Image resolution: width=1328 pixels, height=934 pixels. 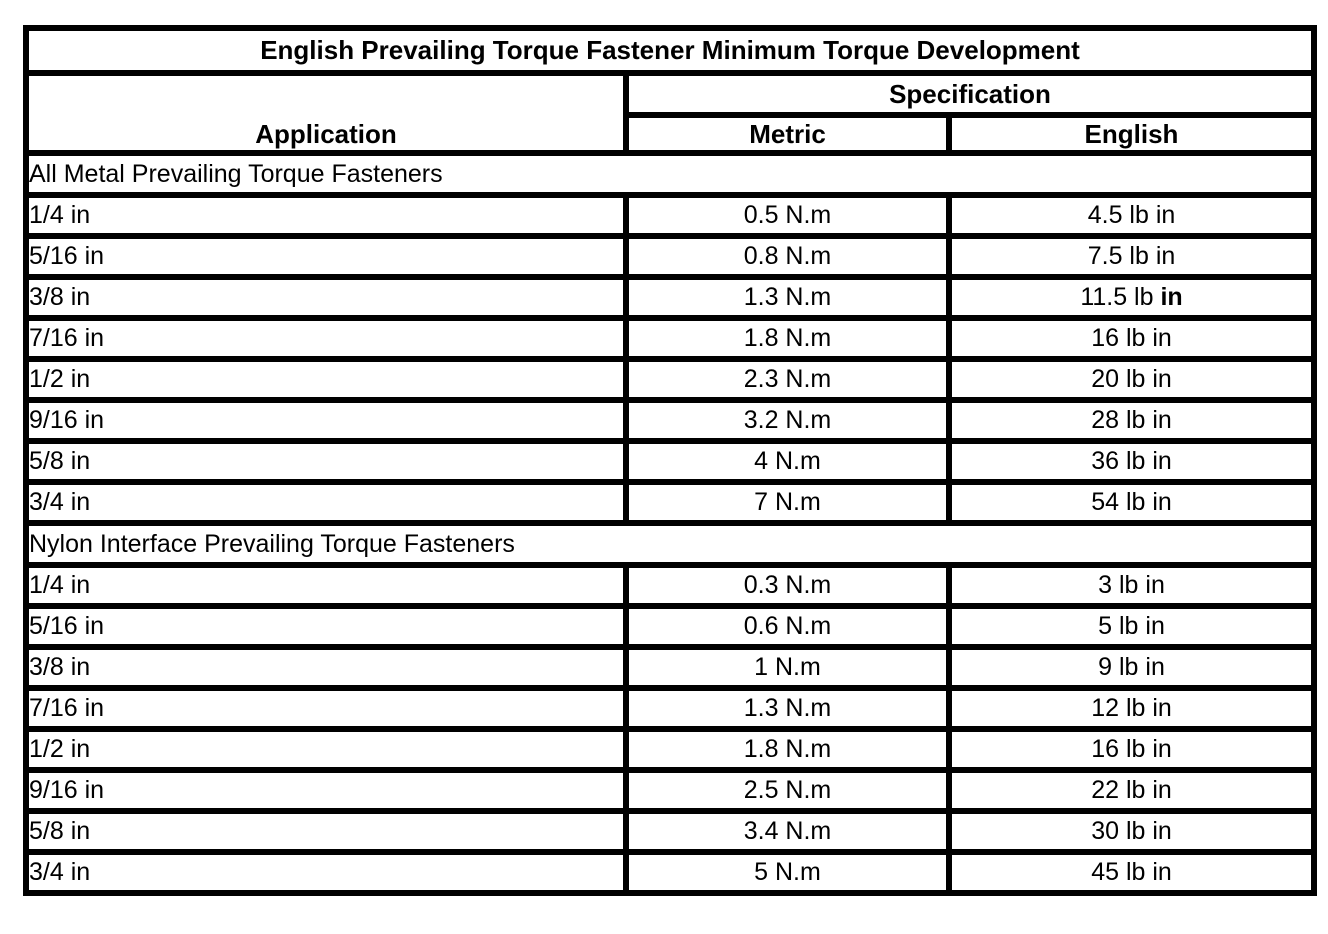 What do you see at coordinates (787, 134) in the screenshot?
I see `column-header-metric: Metric` at bounding box center [787, 134].